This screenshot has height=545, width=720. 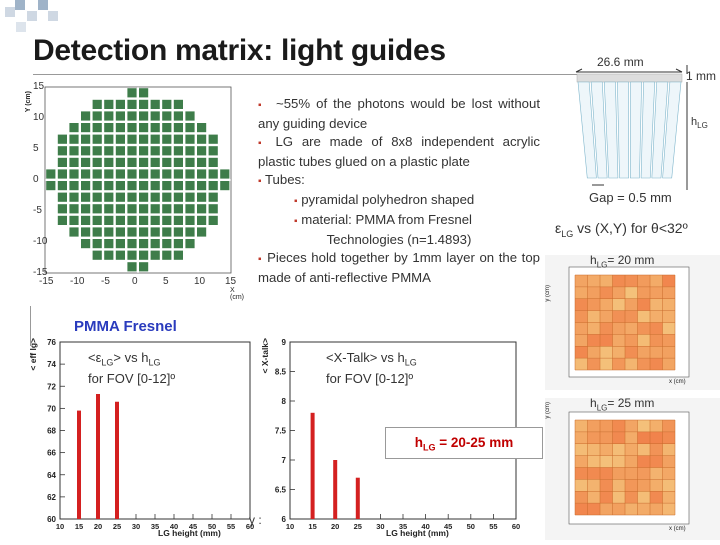 I want to click on efficiency-chart-title: <εLG> vs hLG for FOV [0-12]º, so click(x=131, y=368).